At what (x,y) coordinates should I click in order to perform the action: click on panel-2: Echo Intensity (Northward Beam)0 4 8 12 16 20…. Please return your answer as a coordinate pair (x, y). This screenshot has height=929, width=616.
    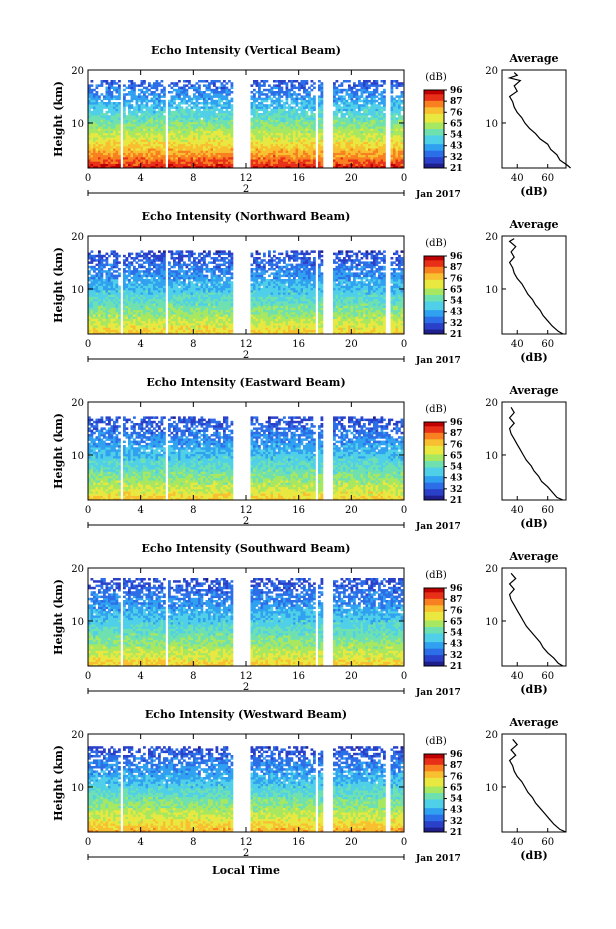
    Looking at the image, I should click on (309, 288).